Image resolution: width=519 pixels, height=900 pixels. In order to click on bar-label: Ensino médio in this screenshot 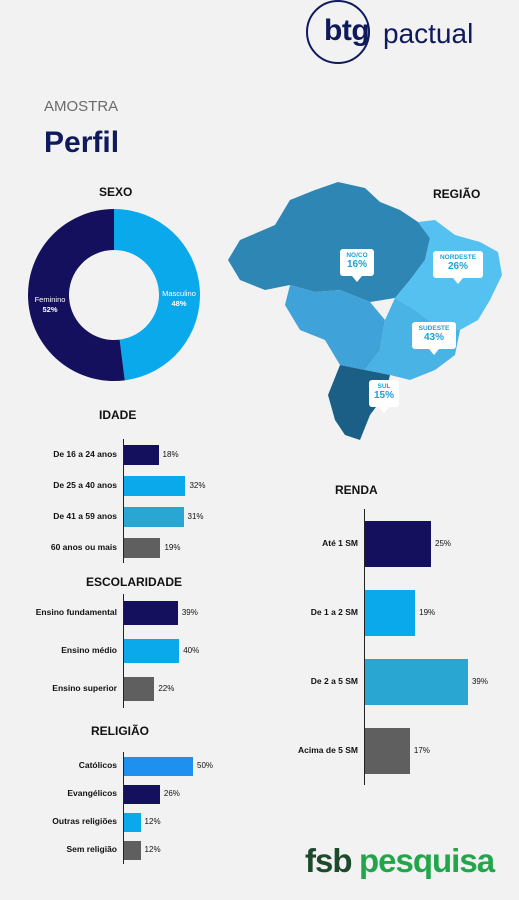, I will do `click(89, 650)`.